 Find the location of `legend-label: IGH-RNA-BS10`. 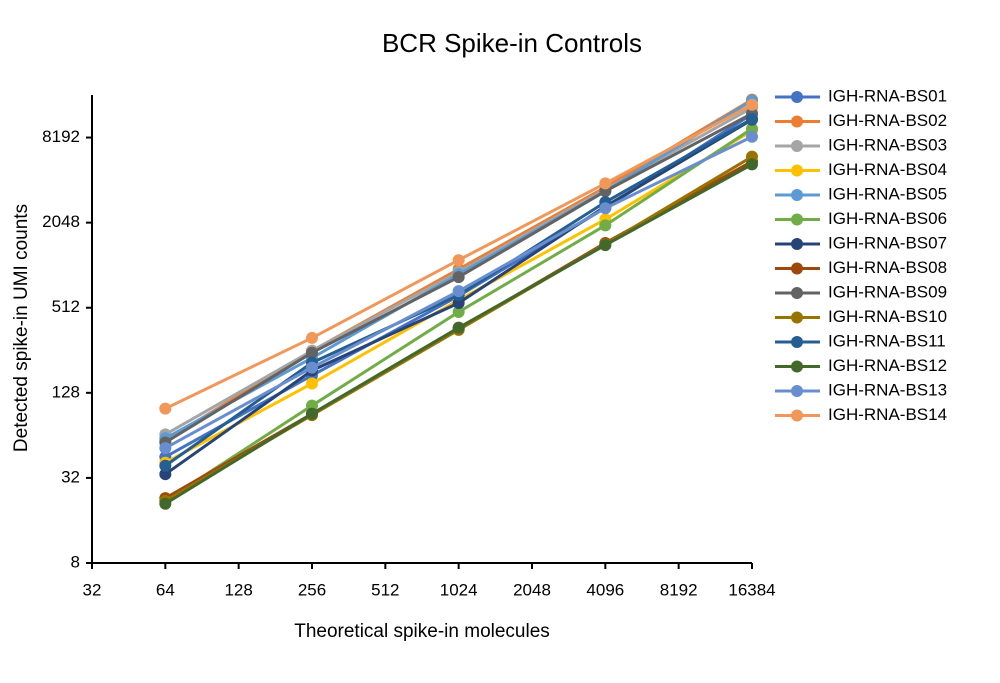

legend-label: IGH-RNA-BS10 is located at coordinates (887, 316).